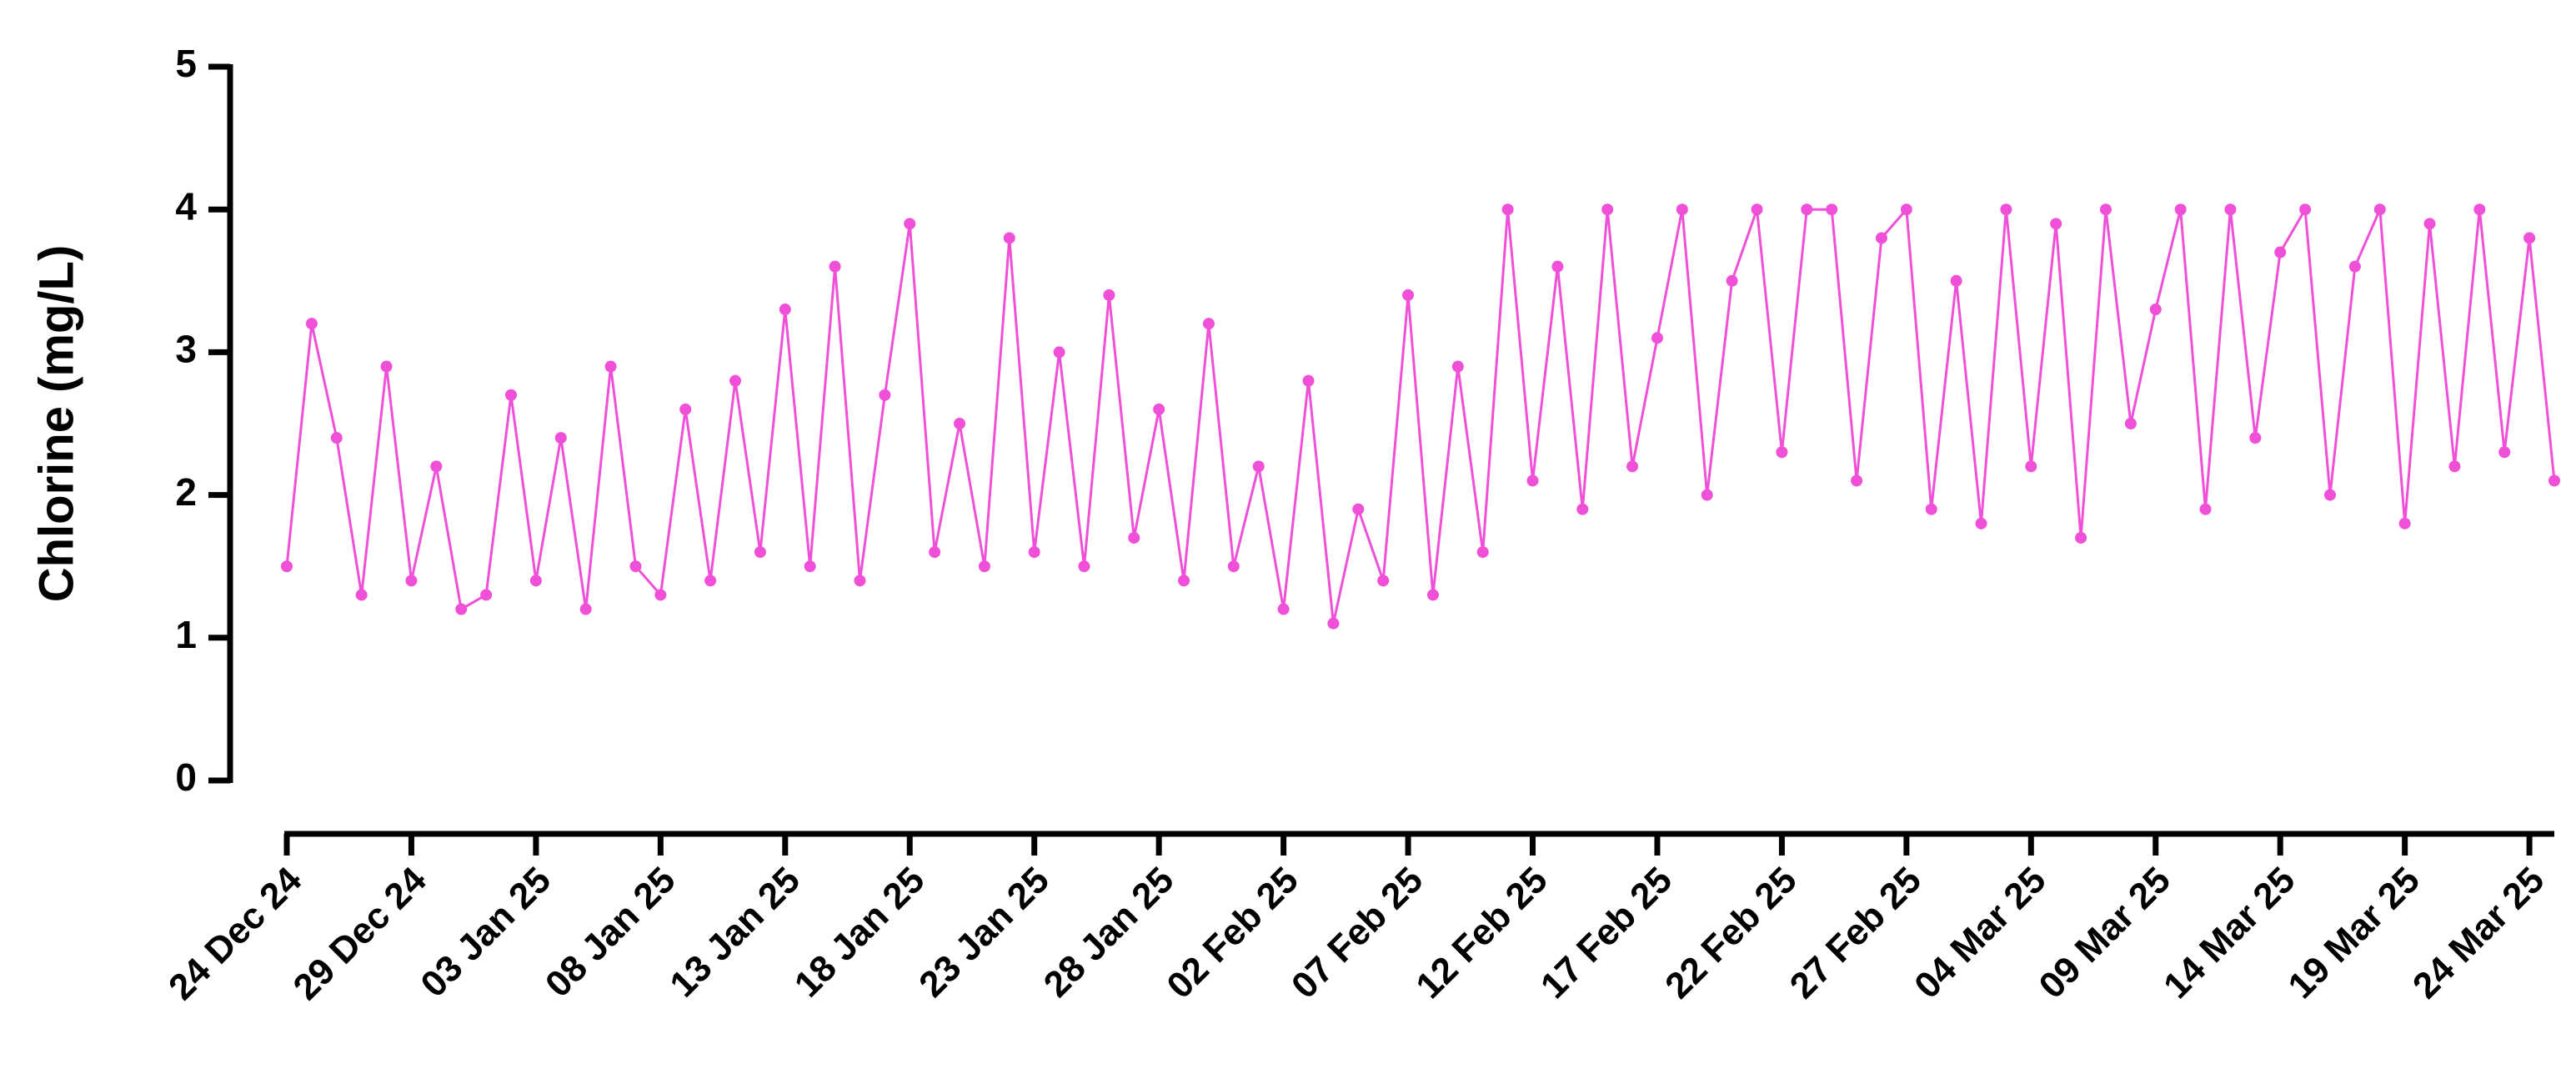 The width and height of the screenshot is (2576, 1074). I want to click on x-tick-label: 28 Jan 25, so click(1109, 933).